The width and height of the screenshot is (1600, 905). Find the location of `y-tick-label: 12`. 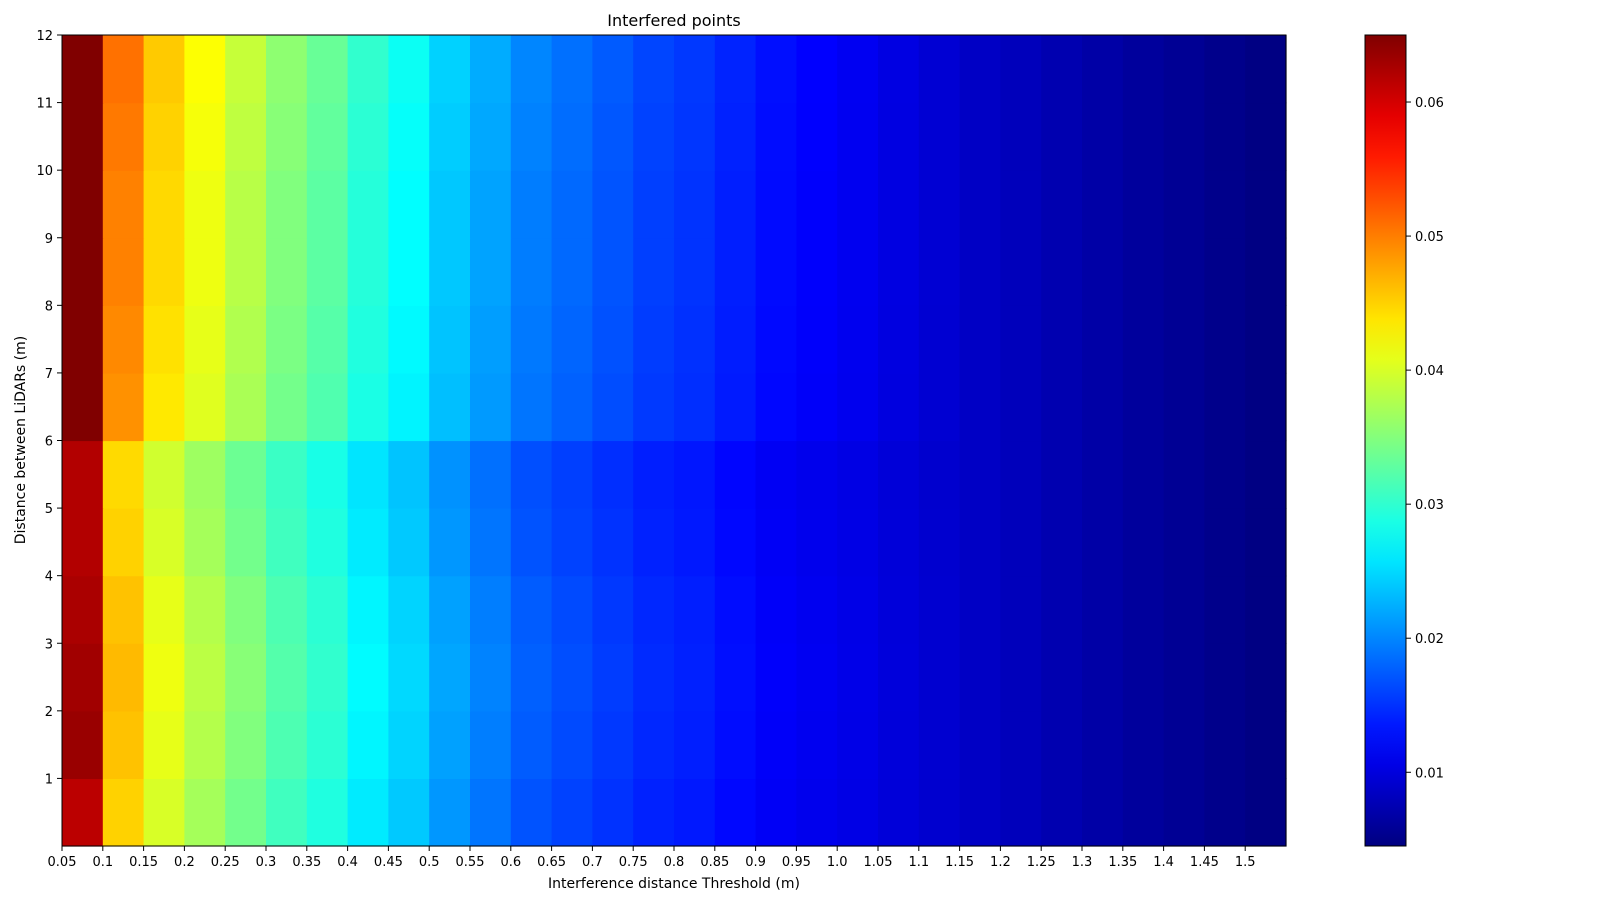

y-tick-label: 12 is located at coordinates (44, 36).